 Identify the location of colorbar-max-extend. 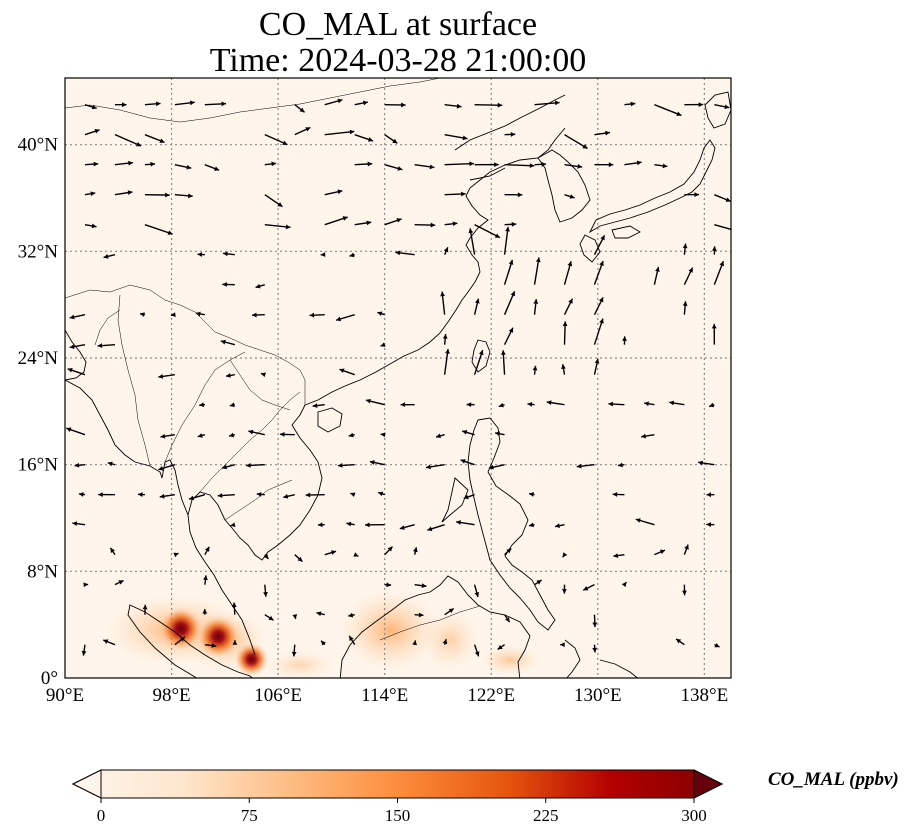
(708, 784).